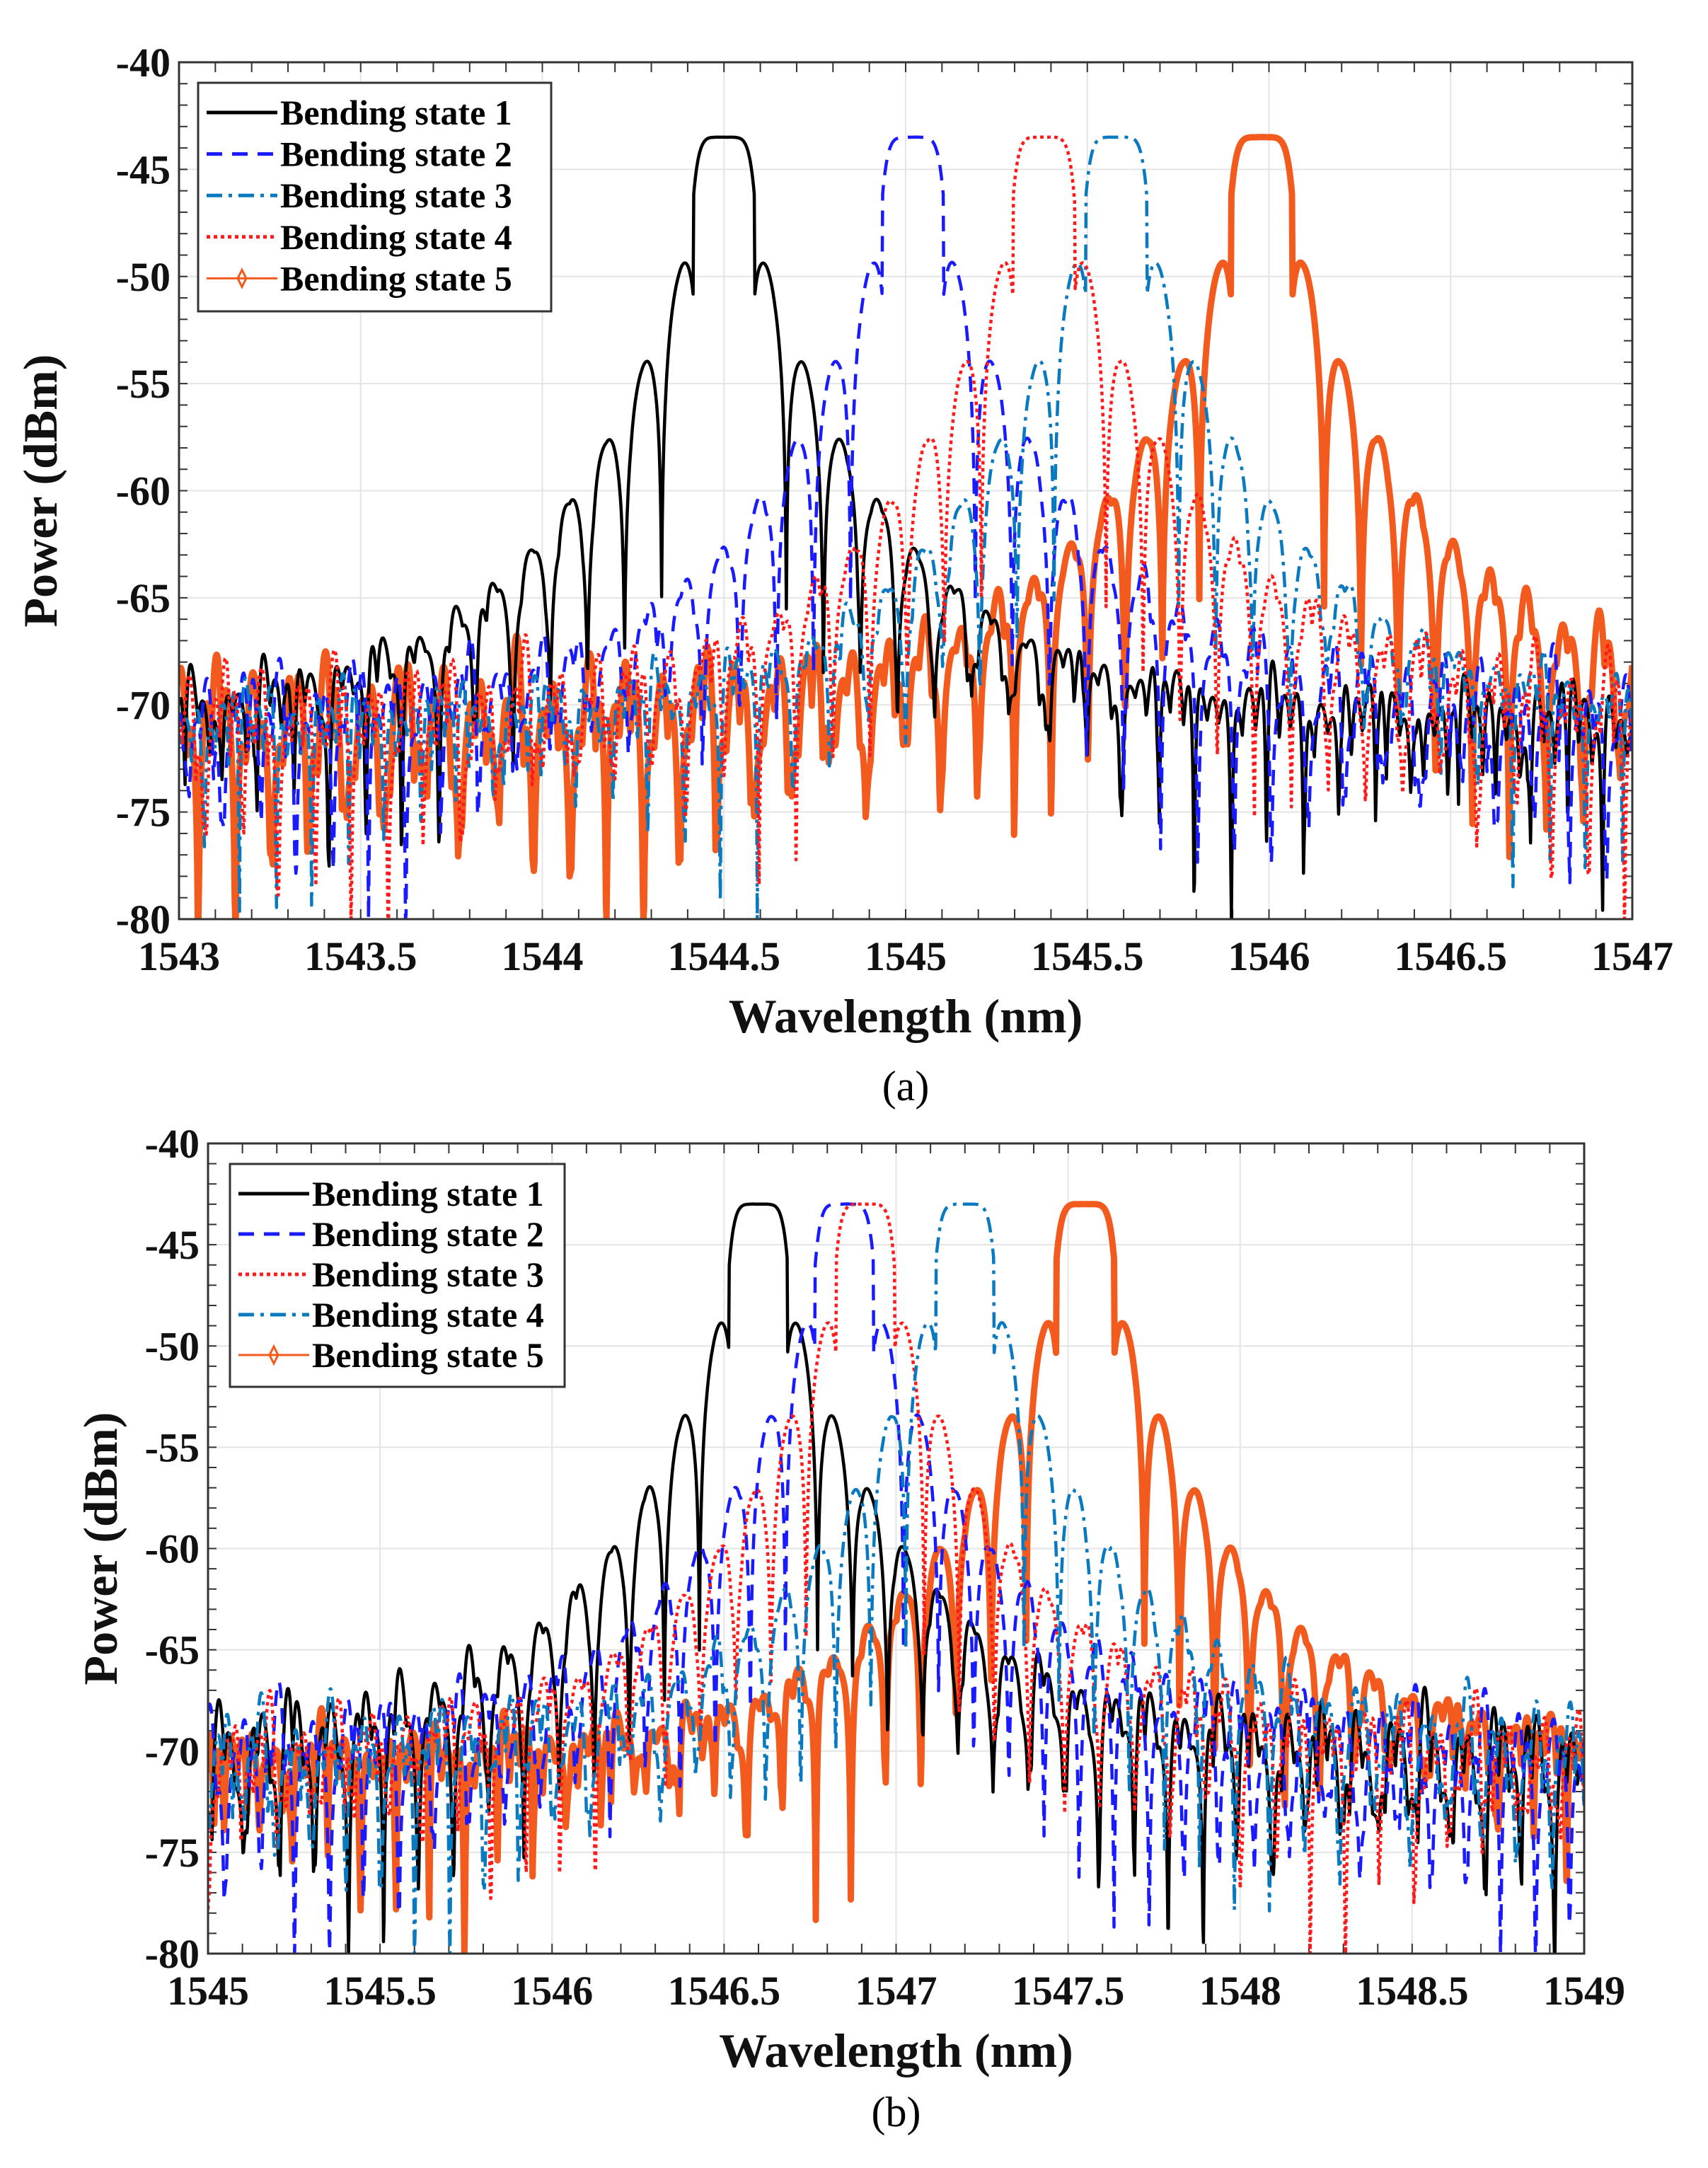  What do you see at coordinates (906, 1086) in the screenshot?
I see `figure-caption: (a)` at bounding box center [906, 1086].